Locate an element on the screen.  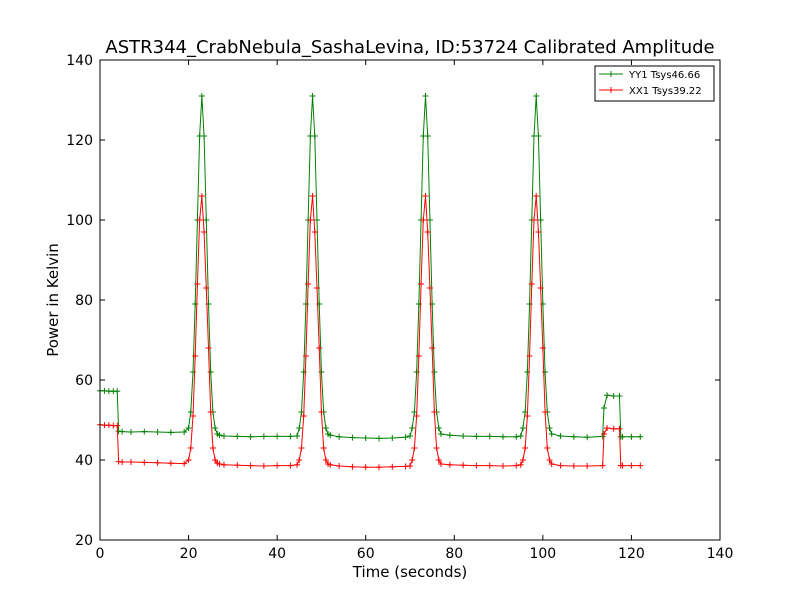
x-tick-label: 40 is located at coordinates (277, 554).